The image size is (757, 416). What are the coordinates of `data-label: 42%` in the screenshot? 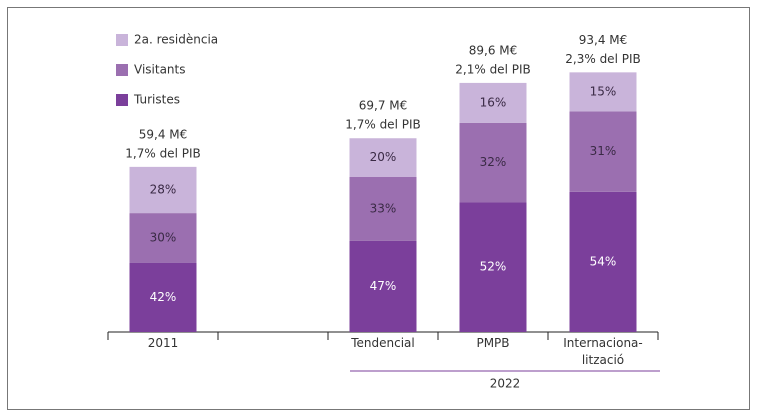 It's located at (163, 297).